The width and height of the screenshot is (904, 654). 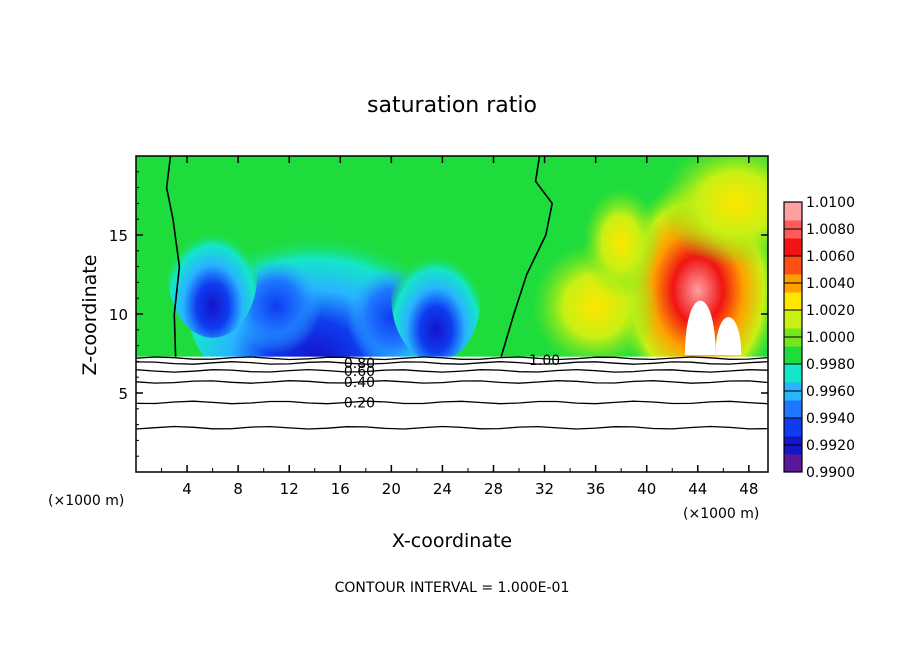 I want to click on x-tick-label: 24, so click(x=442, y=489).